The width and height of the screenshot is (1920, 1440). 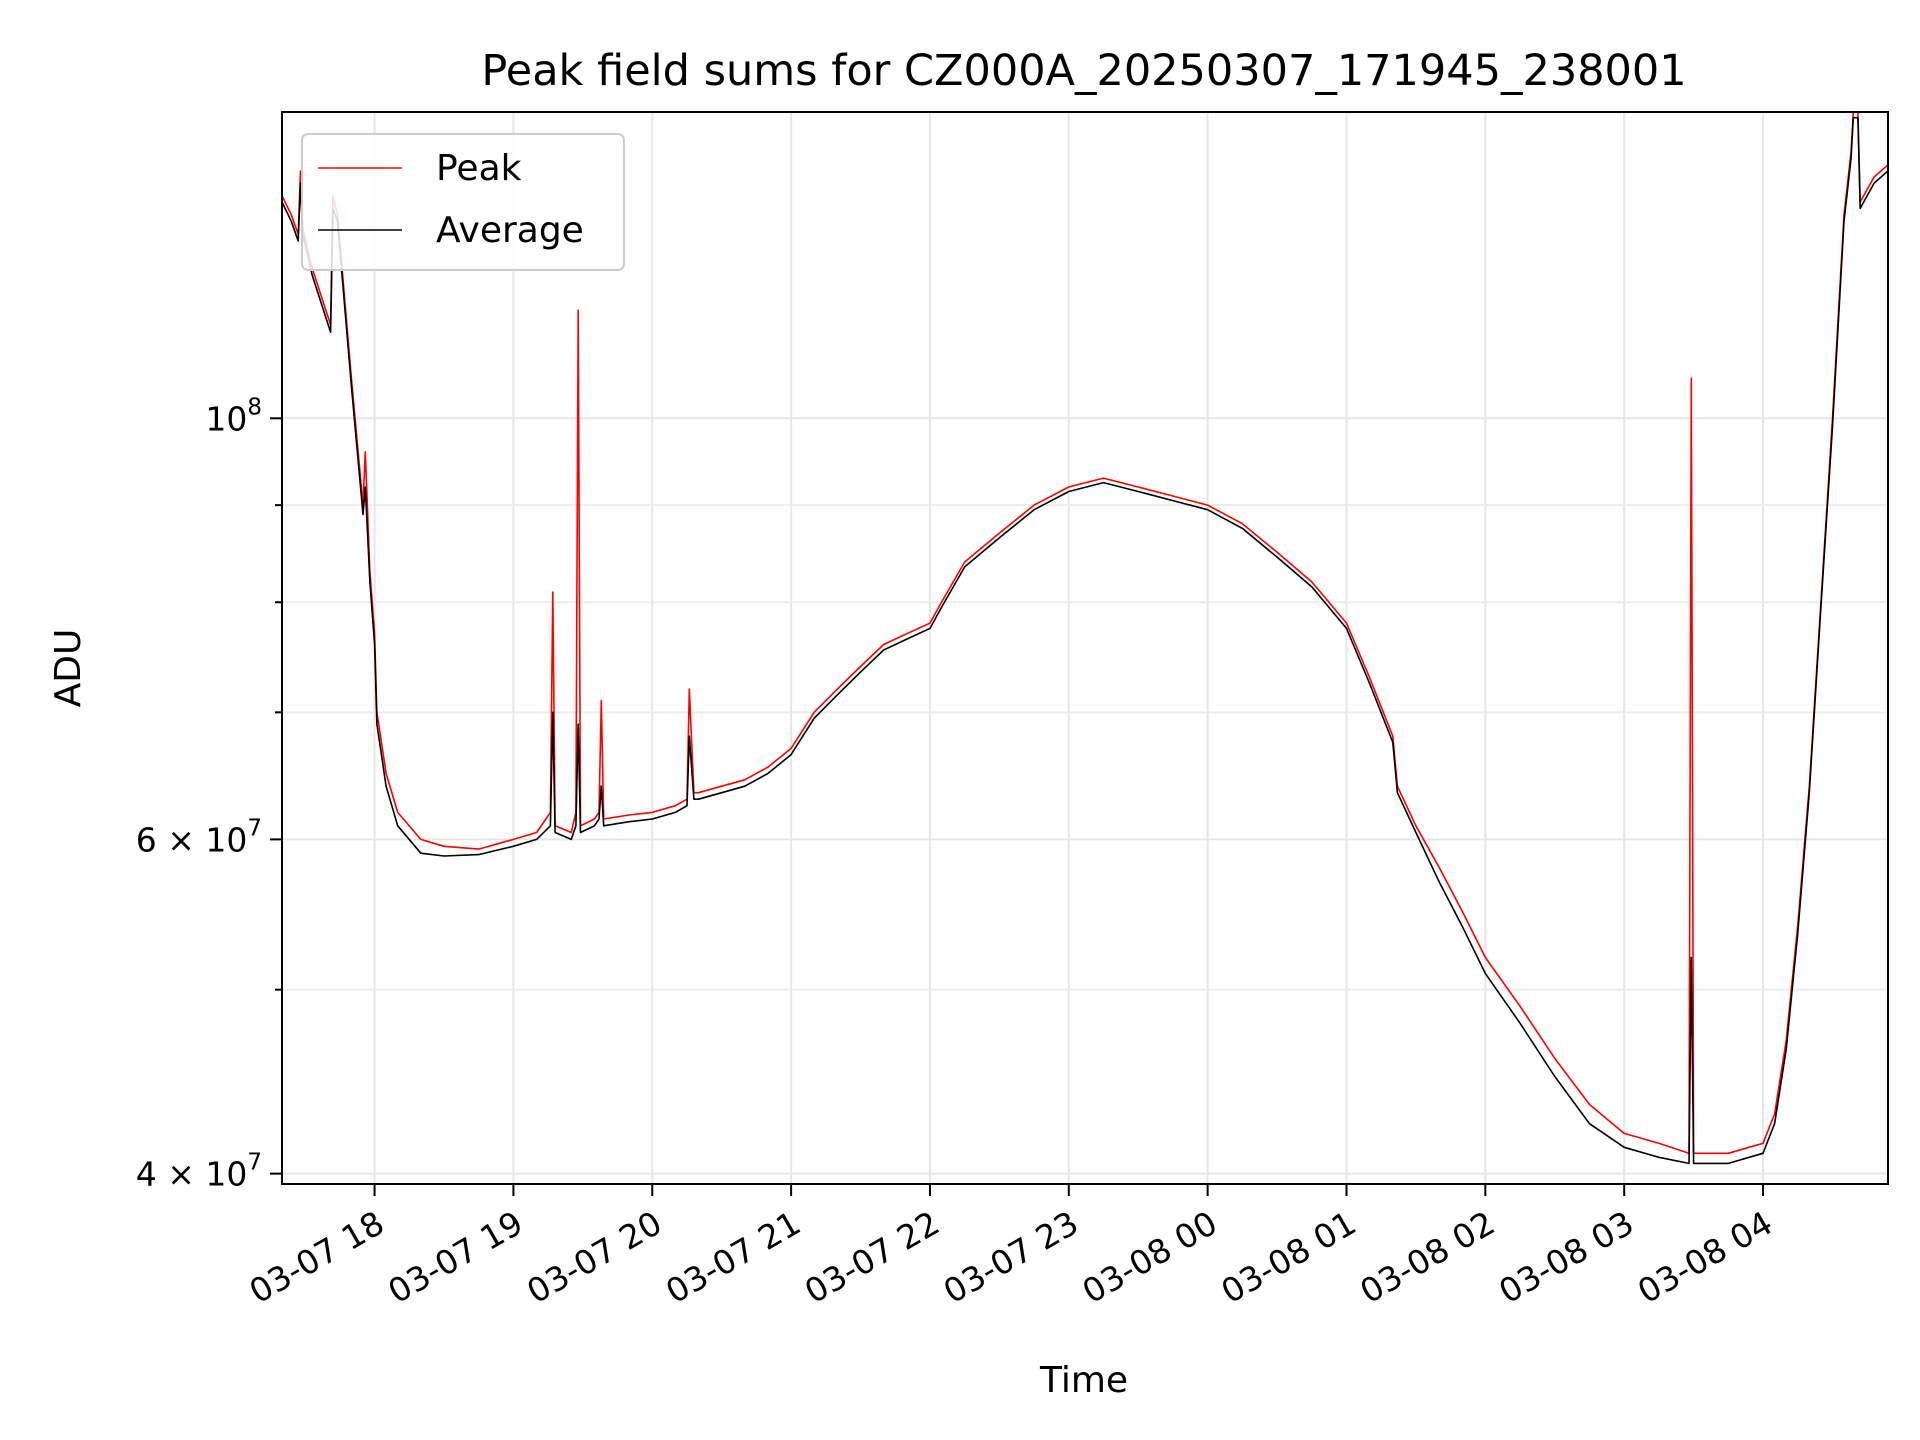 I want to click on legend-label-average: Average, so click(x=510, y=230).